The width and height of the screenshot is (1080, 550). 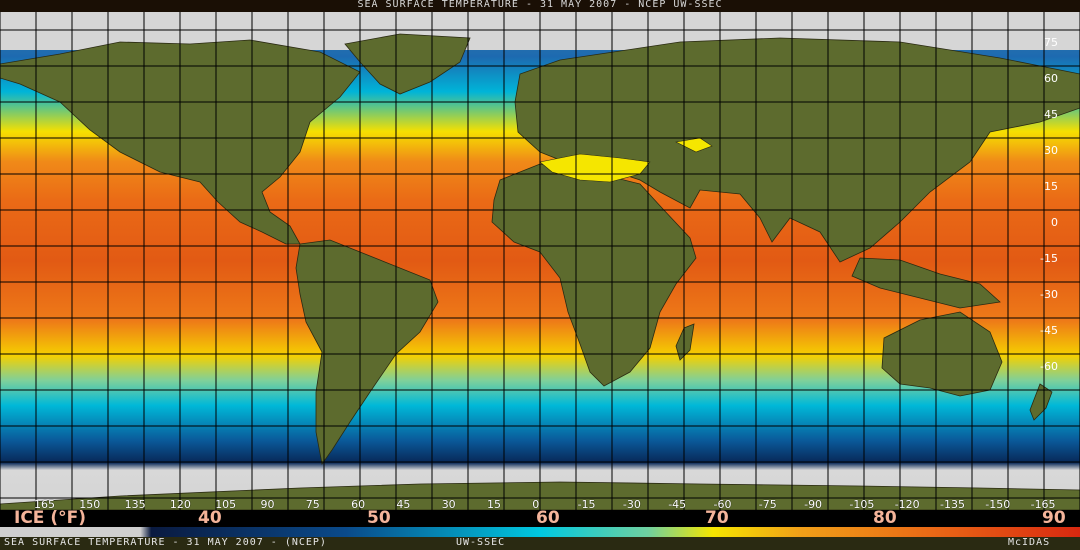 What do you see at coordinates (1049, 204) in the screenshot?
I see `latitude-labels: 75 60 45 30 15 0 -15 -30 -45 -60` at bounding box center [1049, 204].